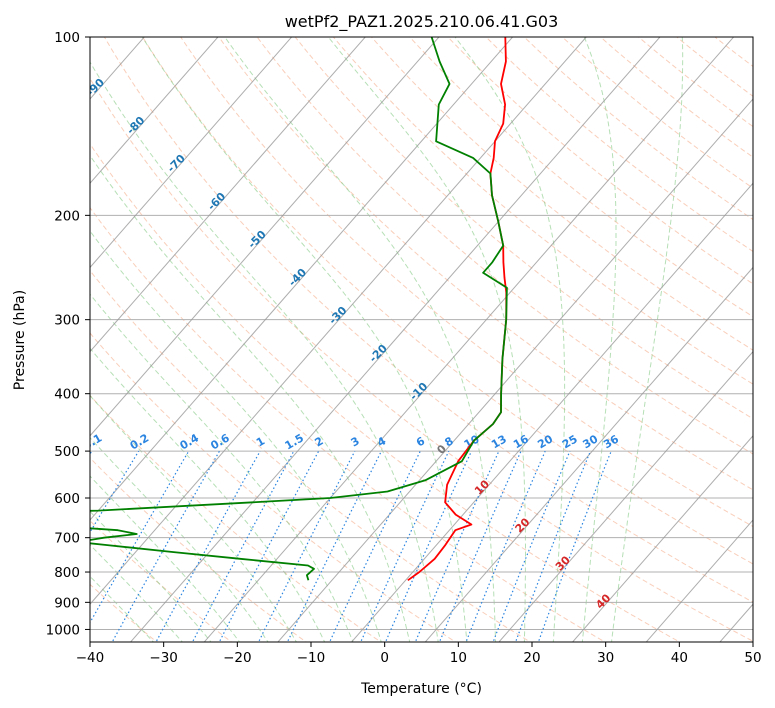 This screenshot has width=775, height=708. I want to click on x-tick-label: 50, so click(752, 658).